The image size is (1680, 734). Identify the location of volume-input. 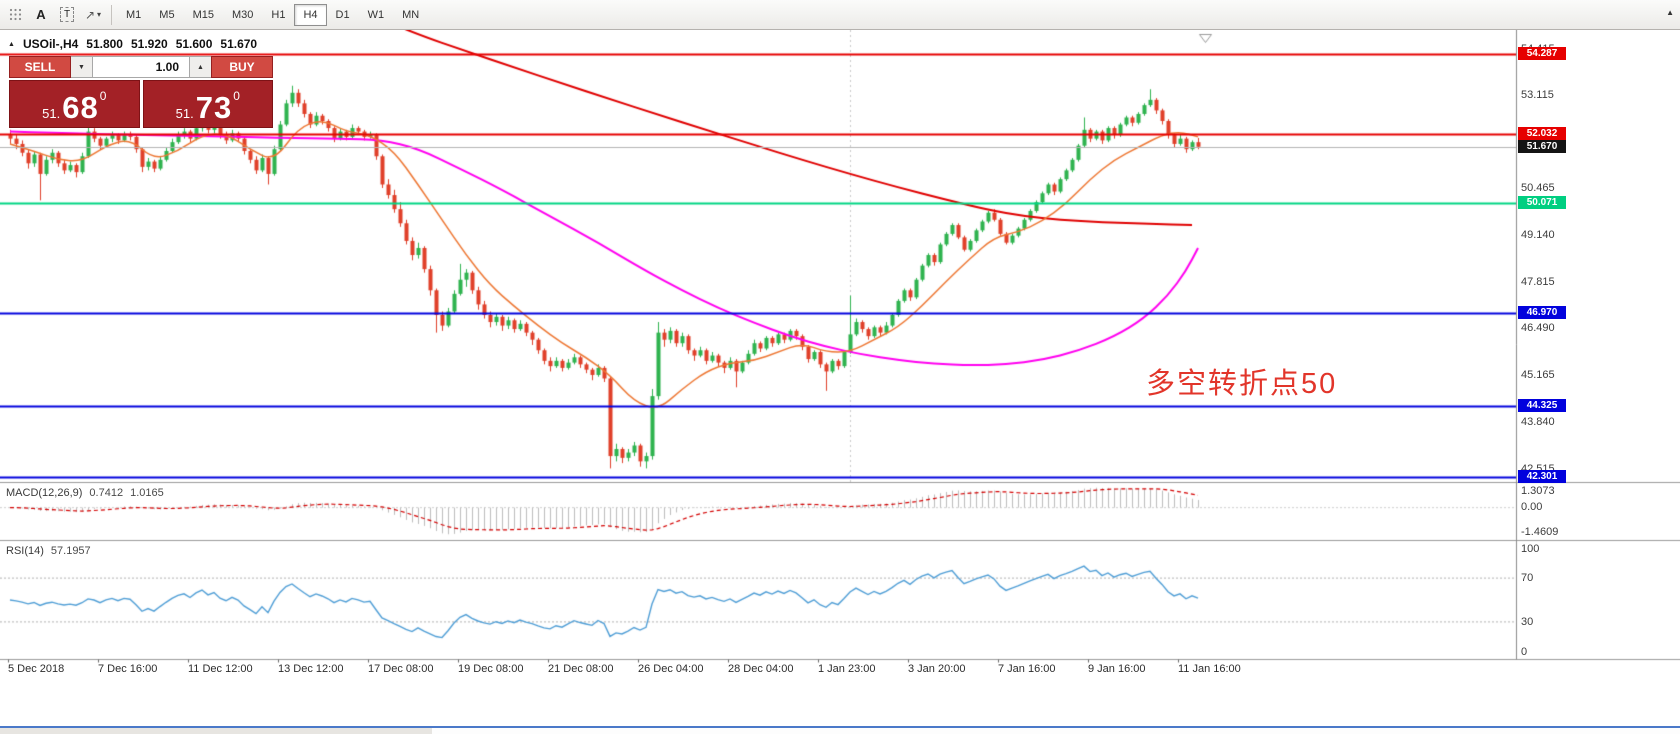
(141, 67).